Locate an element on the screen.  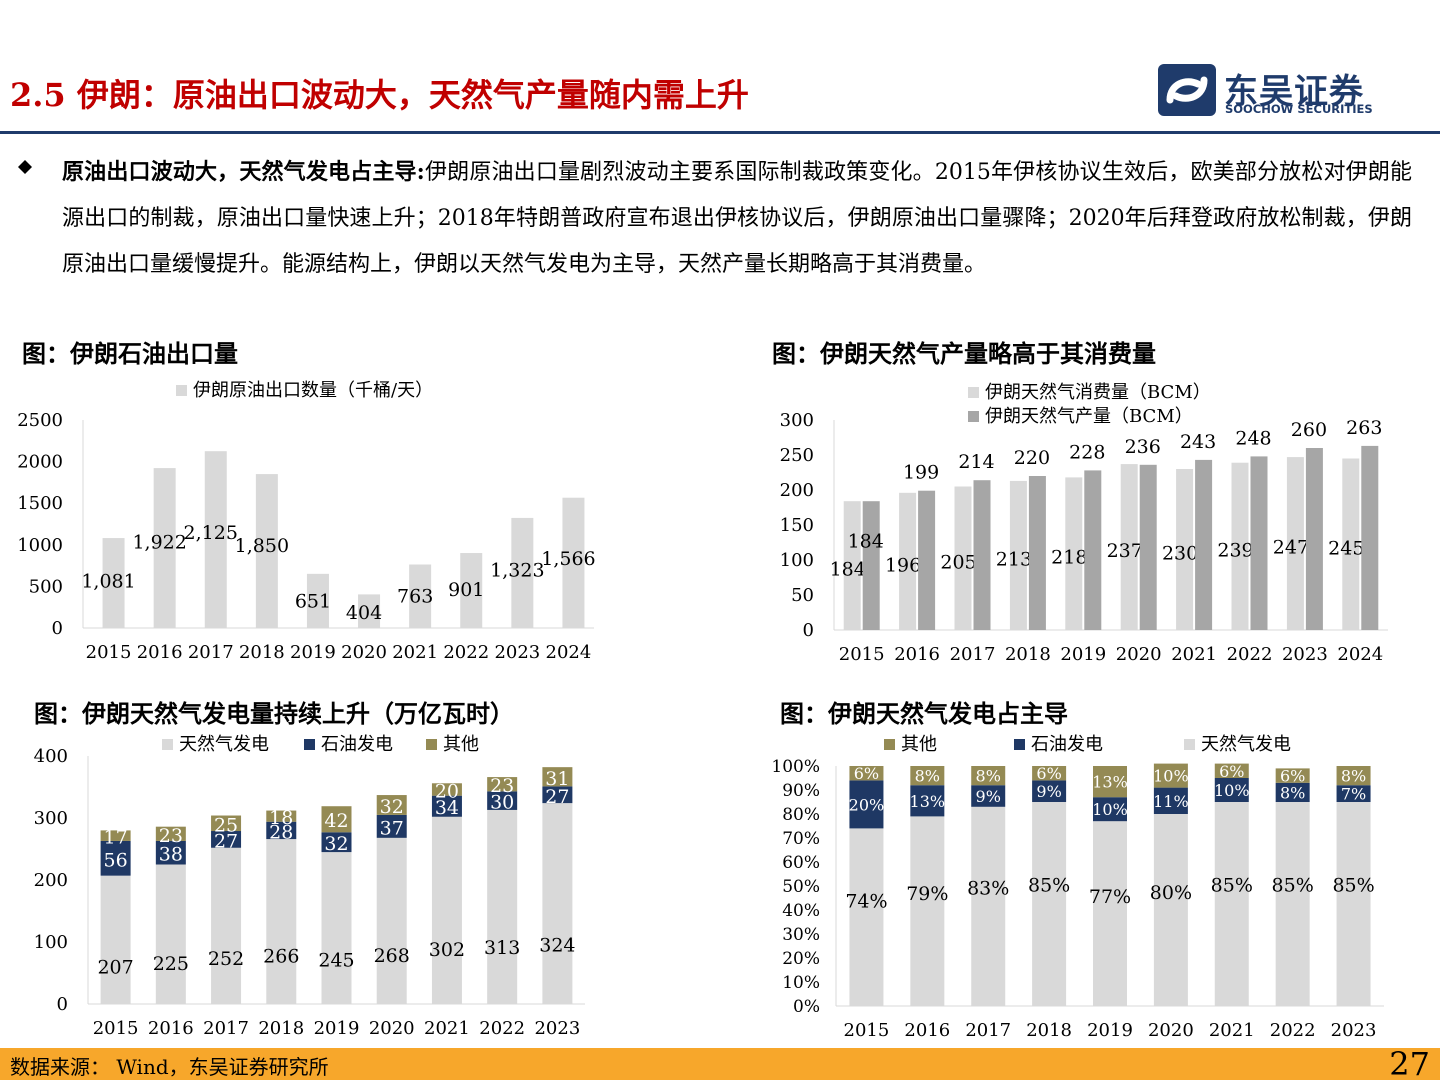
legend-label: 伊朗天然气产量（BCM） is located at coordinates (1089, 416).